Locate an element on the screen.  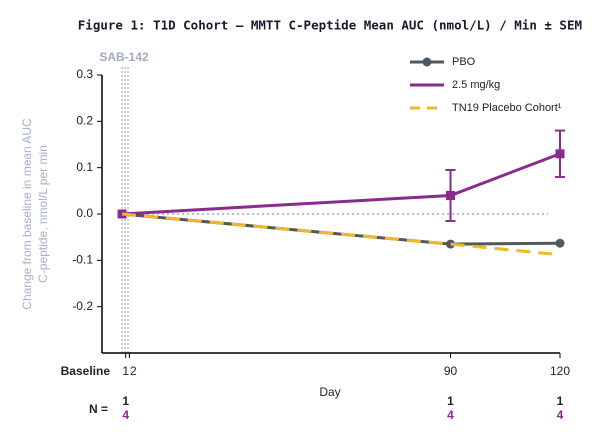
y-tick-label: 0.1 is located at coordinates (84, 167).